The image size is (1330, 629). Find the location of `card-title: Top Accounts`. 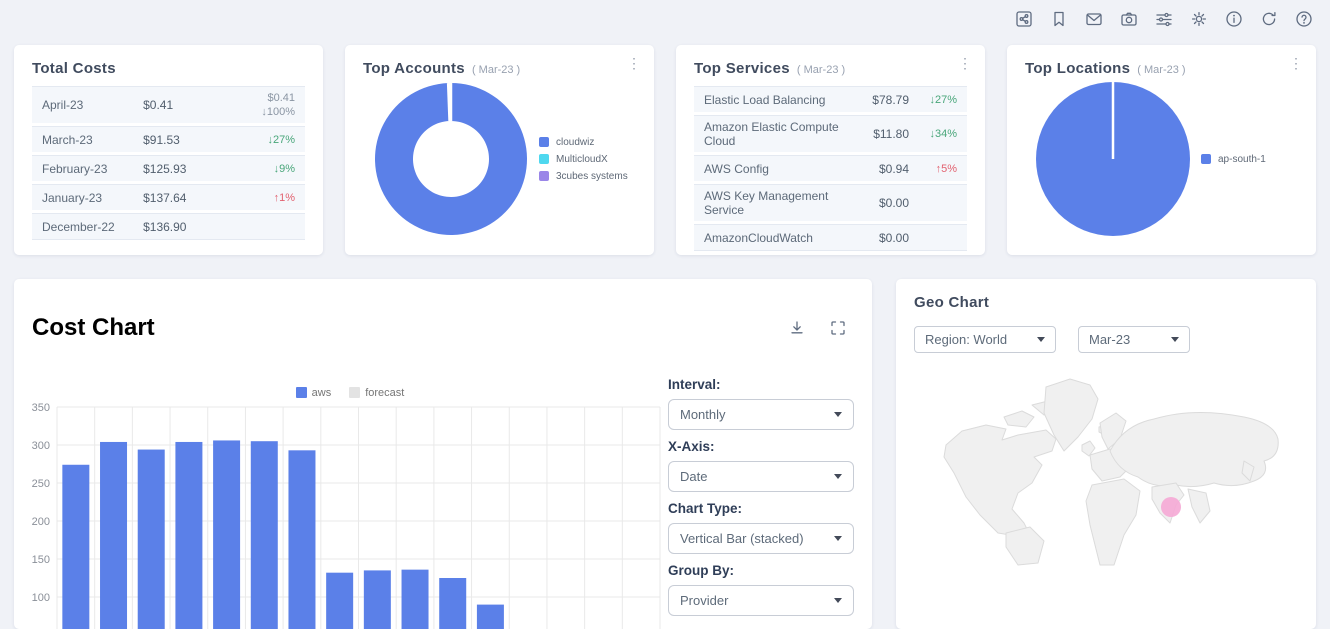

card-title: Top Accounts is located at coordinates (414, 68).